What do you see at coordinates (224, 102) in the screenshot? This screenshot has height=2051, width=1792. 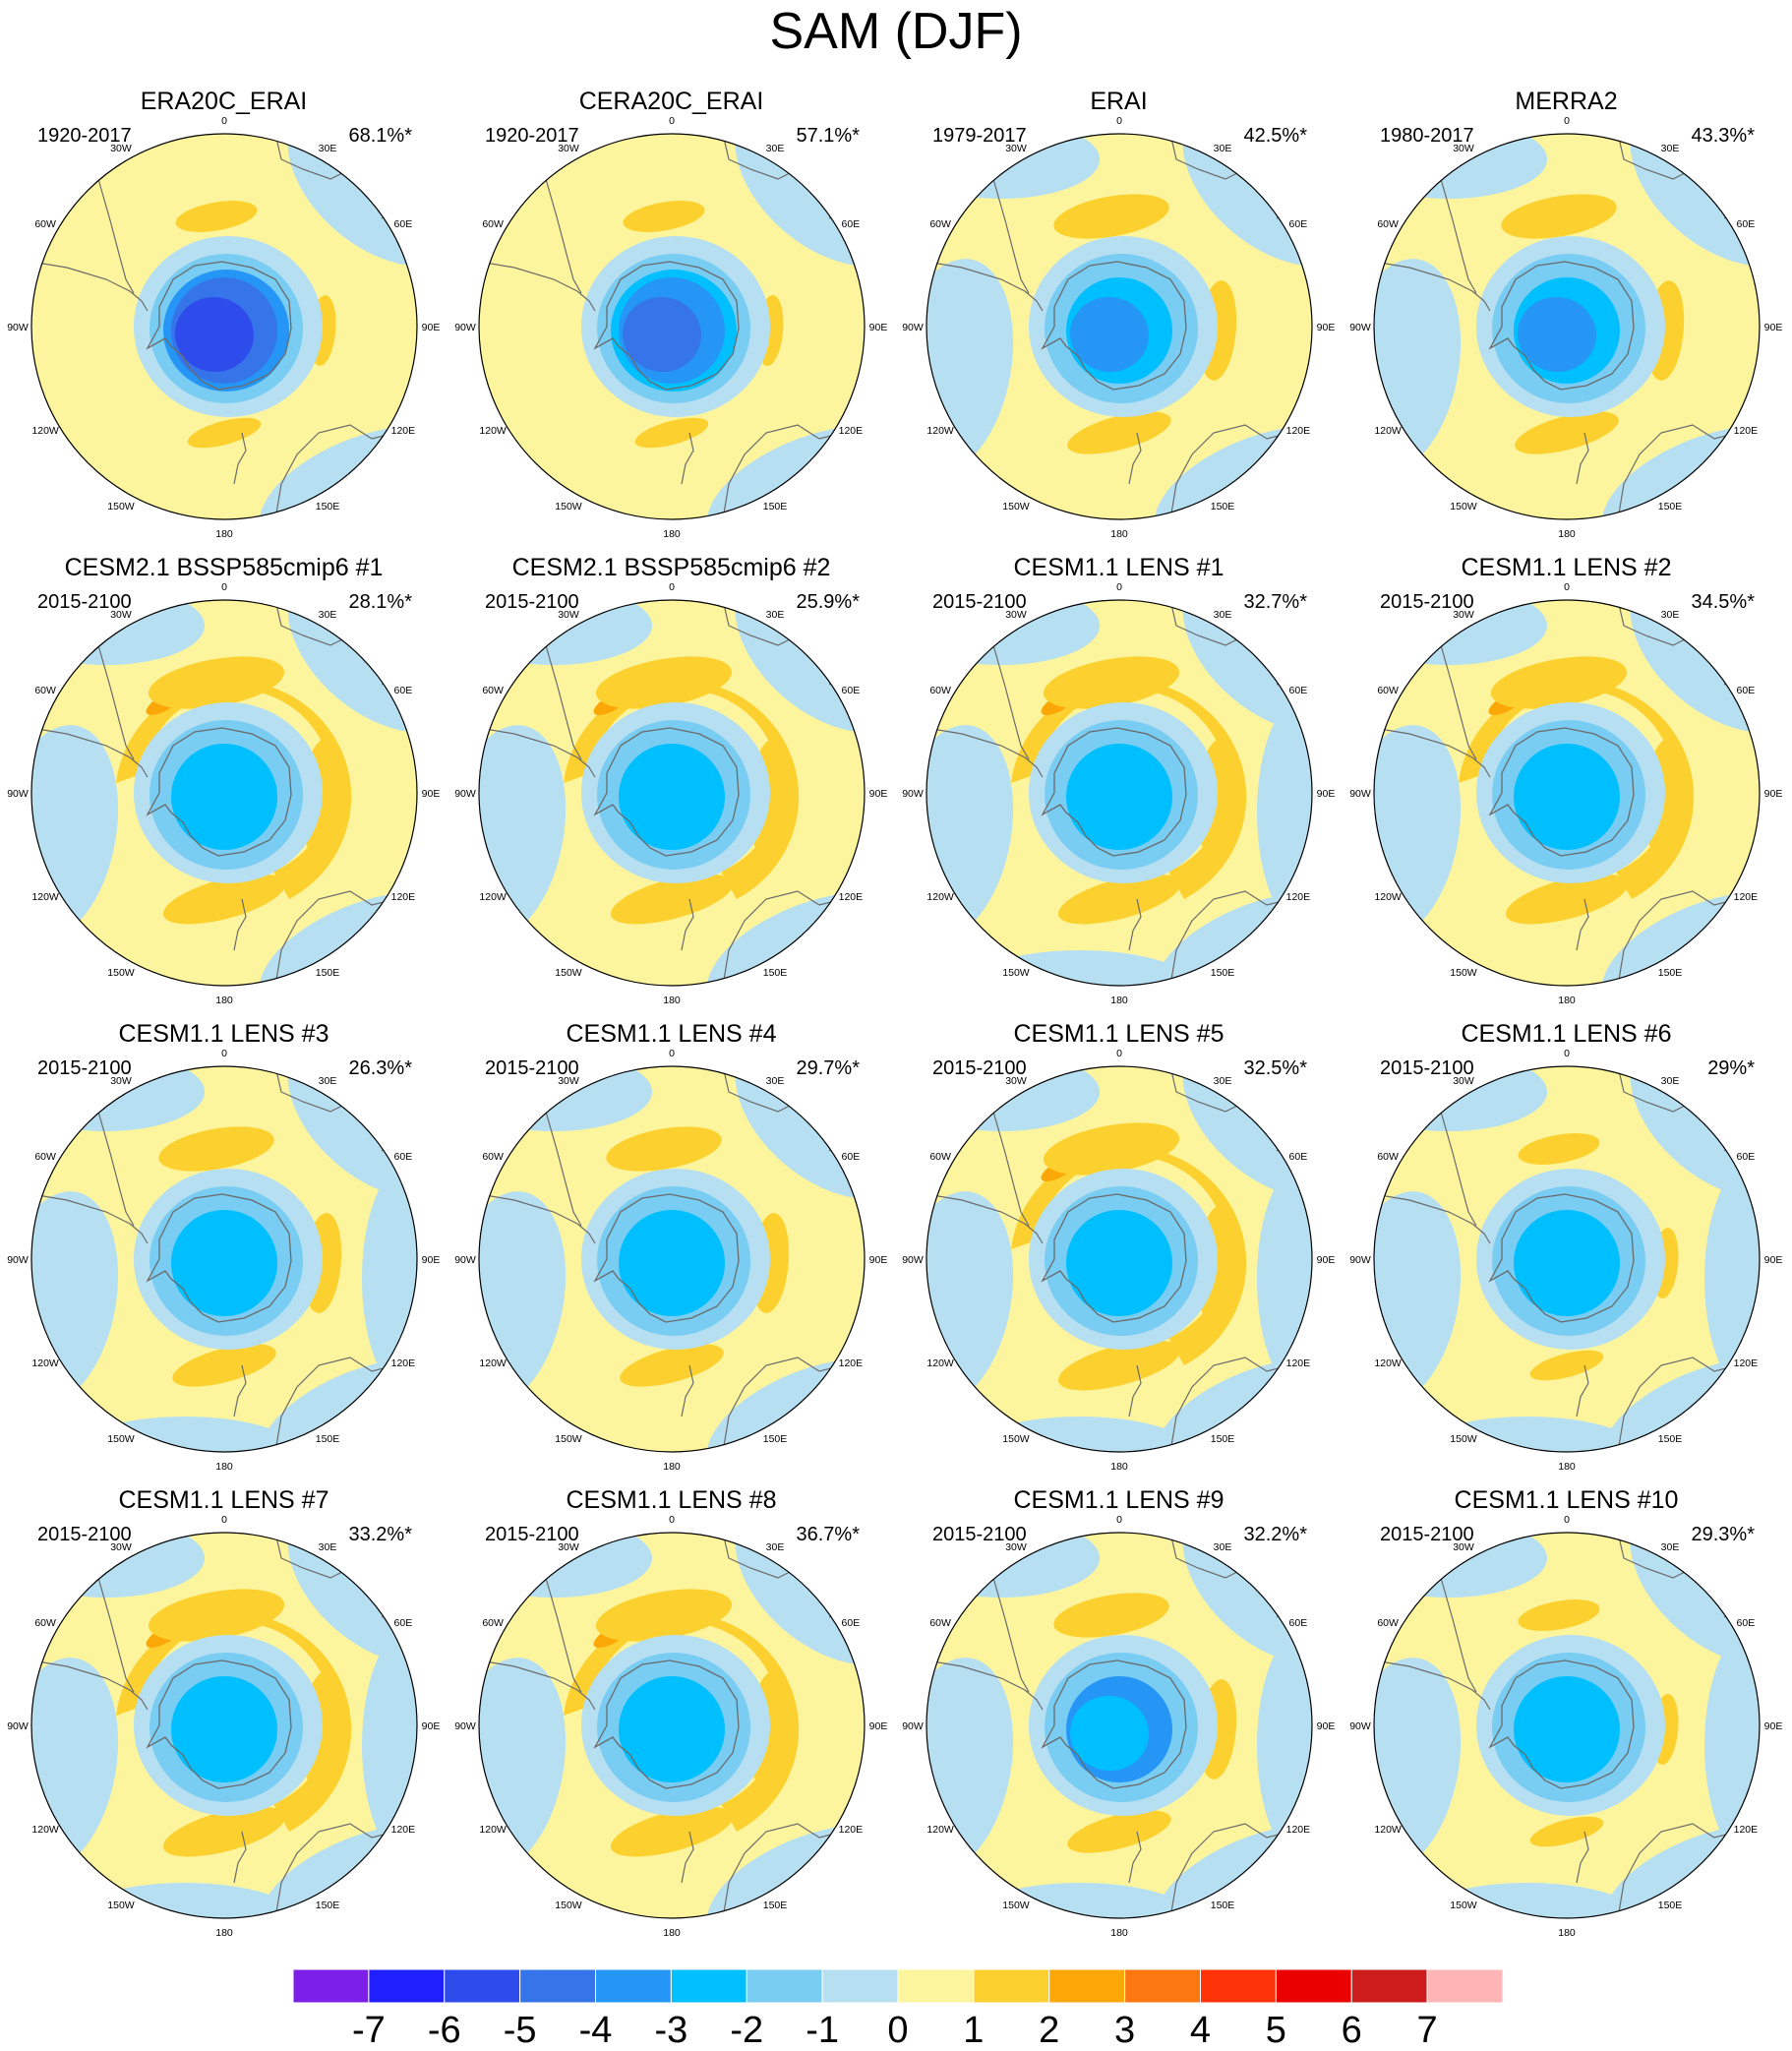 I see `panel-title: ERA20C_ERAI` at bounding box center [224, 102].